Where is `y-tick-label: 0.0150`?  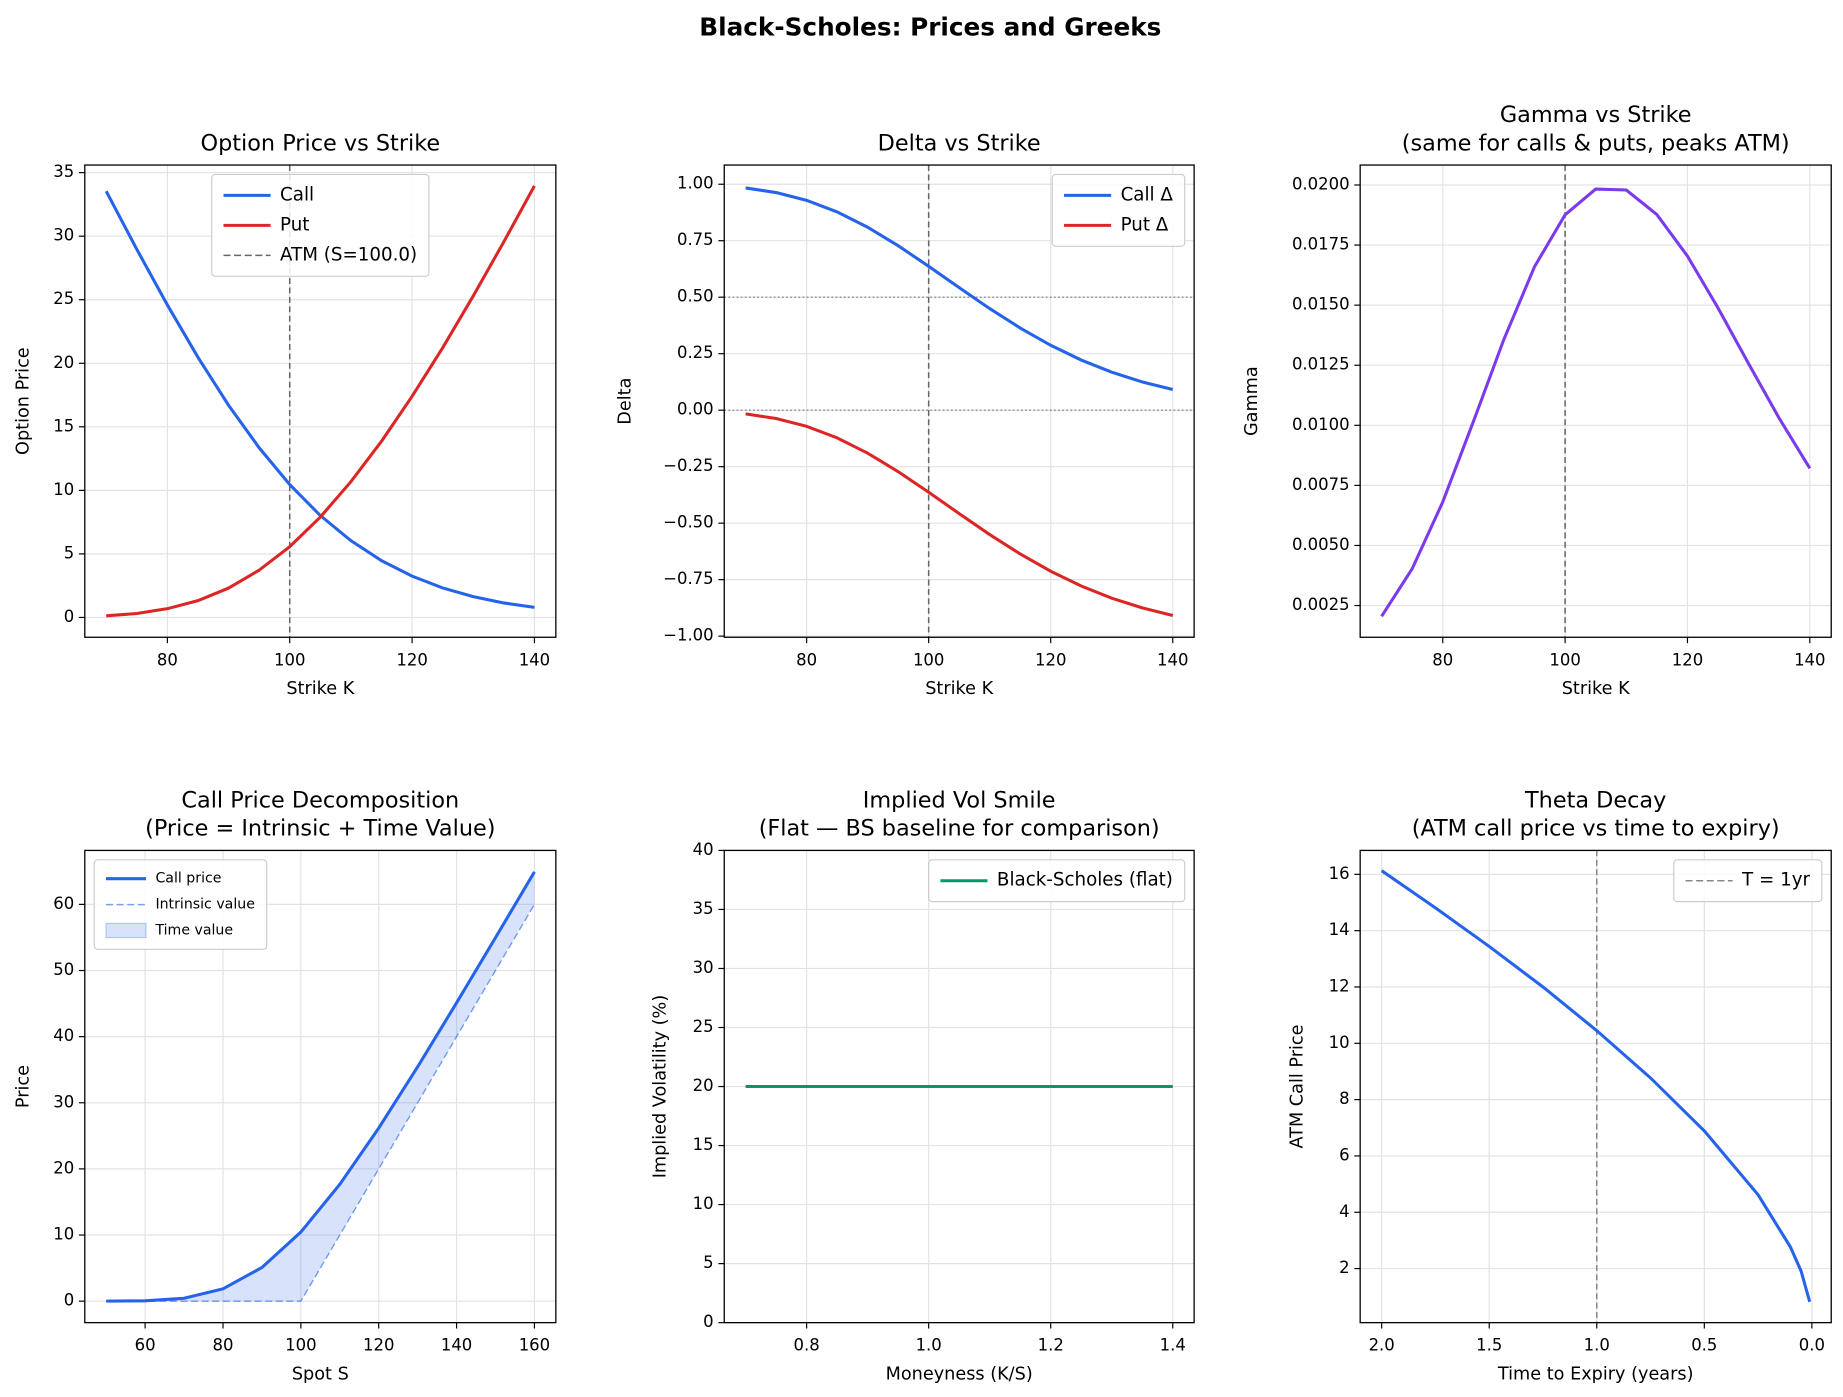
y-tick-label: 0.0150 is located at coordinates (1321, 304).